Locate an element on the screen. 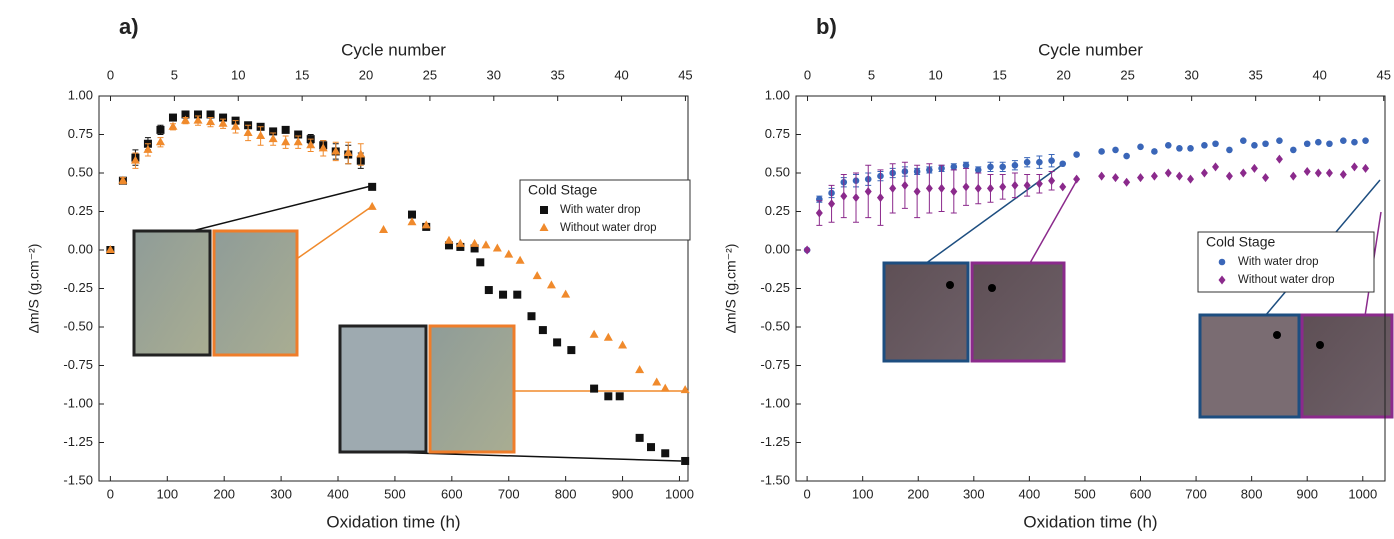  top-axis-title: Cycle number is located at coordinates (393, 49).